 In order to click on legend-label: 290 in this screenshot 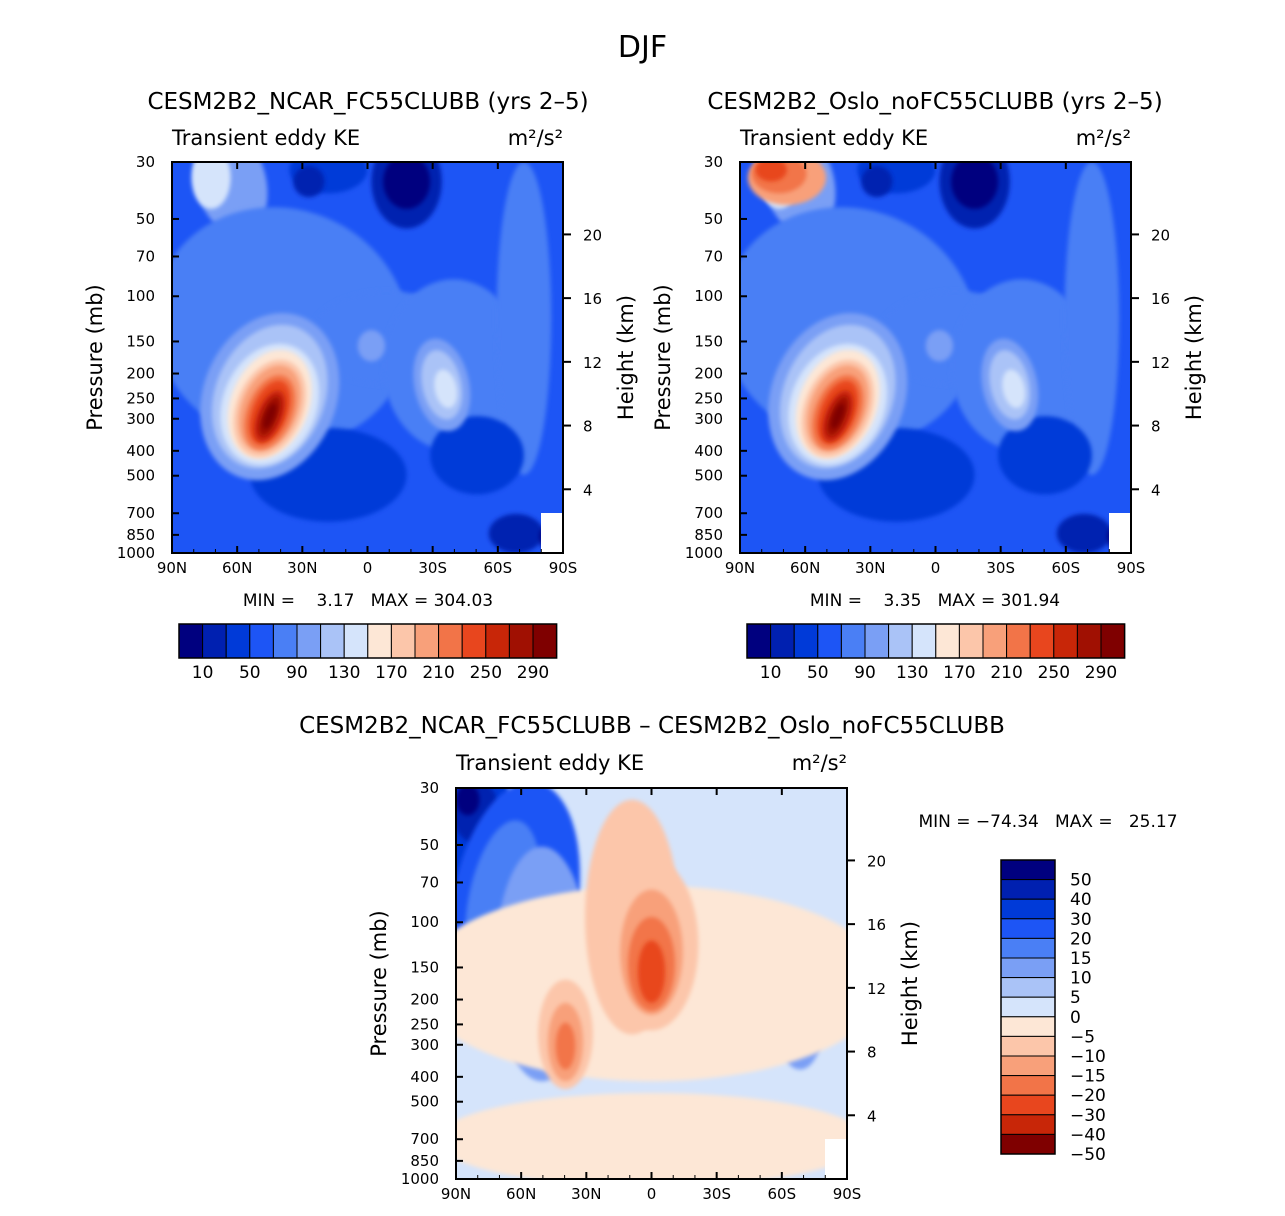, I will do `click(533, 673)`.